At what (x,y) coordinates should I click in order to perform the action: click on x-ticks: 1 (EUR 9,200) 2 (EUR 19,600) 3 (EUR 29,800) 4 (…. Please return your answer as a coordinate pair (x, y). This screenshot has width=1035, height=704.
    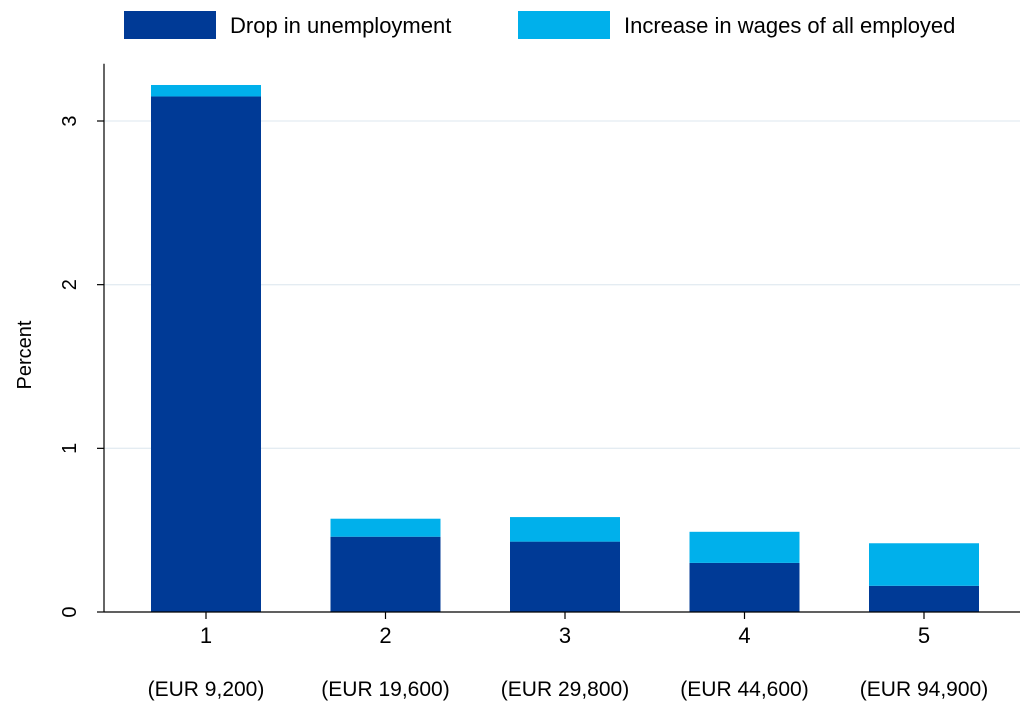
    Looking at the image, I should click on (568, 656).